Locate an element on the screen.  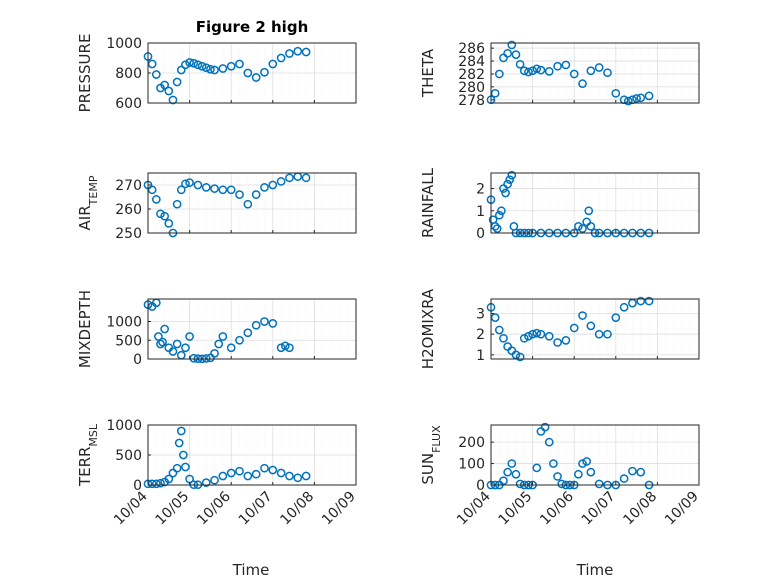
x-tick-label: 10/06 is located at coordinates (557, 508).